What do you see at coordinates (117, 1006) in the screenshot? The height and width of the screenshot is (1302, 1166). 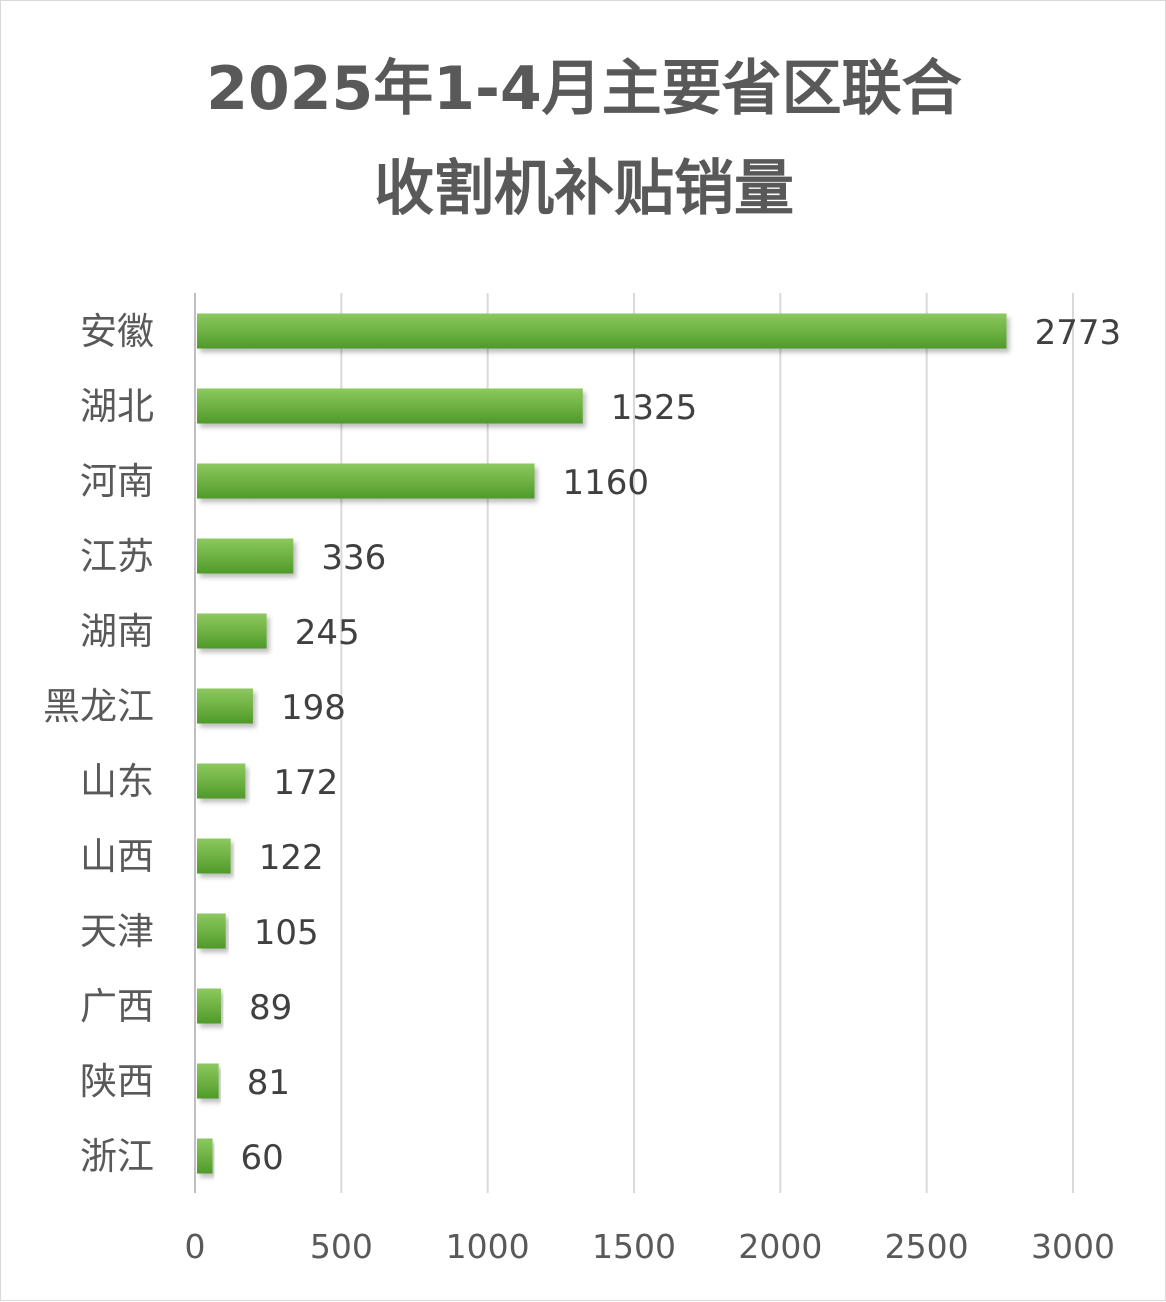 I see `category-label: 广西` at bounding box center [117, 1006].